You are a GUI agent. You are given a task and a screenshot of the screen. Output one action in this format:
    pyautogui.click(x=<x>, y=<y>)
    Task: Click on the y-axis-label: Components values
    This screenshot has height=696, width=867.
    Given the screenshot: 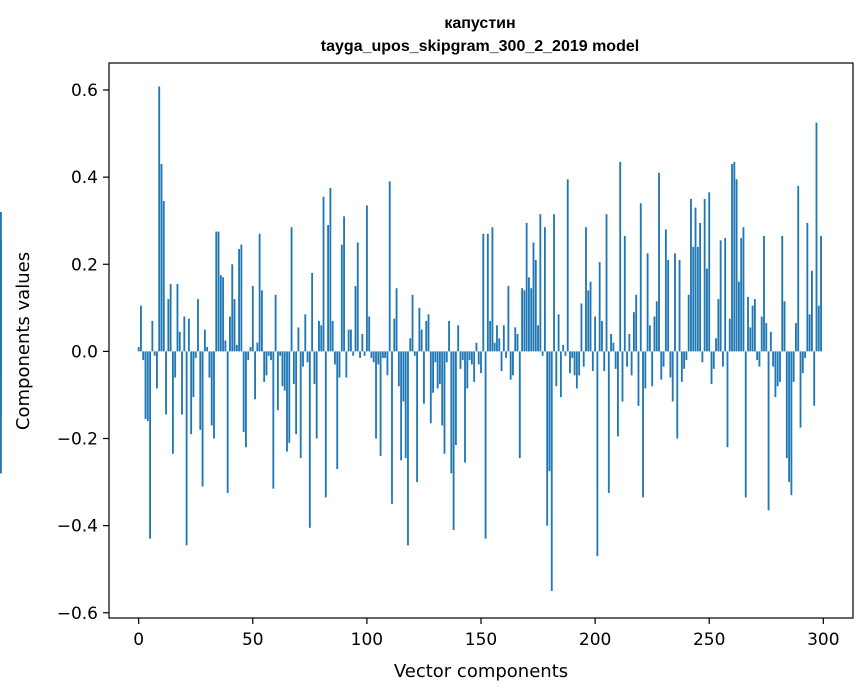 What is the action you would take?
    pyautogui.click(x=23, y=341)
    